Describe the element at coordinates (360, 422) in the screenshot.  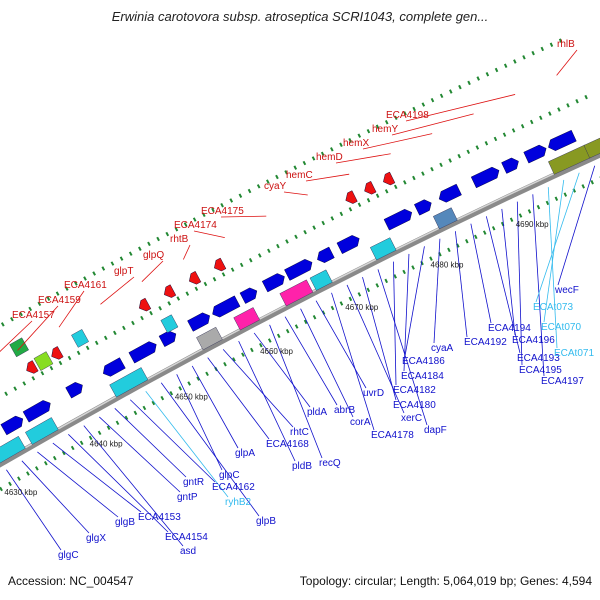
I see `gene-label-bottom: corA` at that location.